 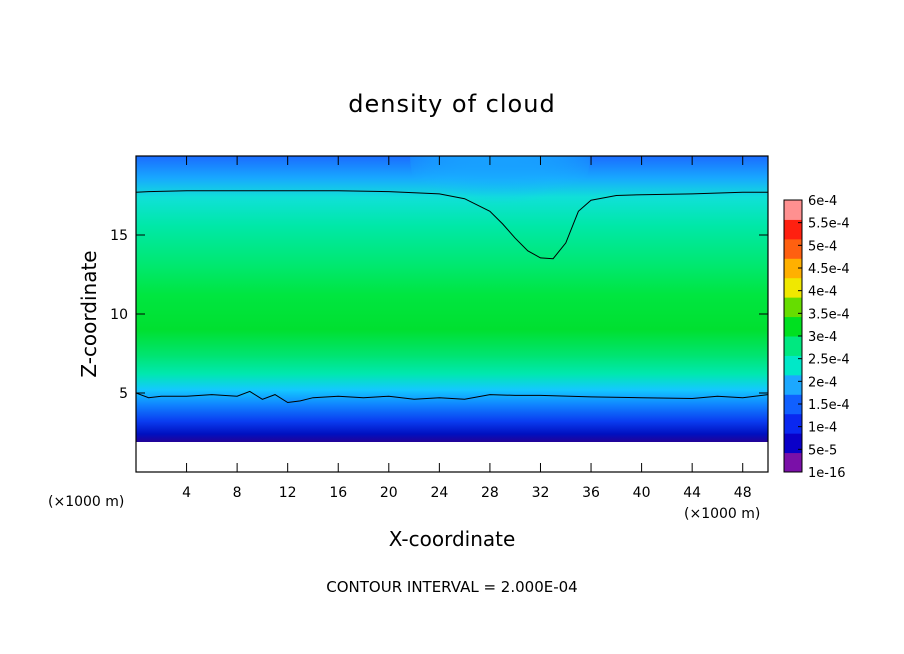 What do you see at coordinates (822, 246) in the screenshot?
I see `colorbar-label: 5e-4` at bounding box center [822, 246].